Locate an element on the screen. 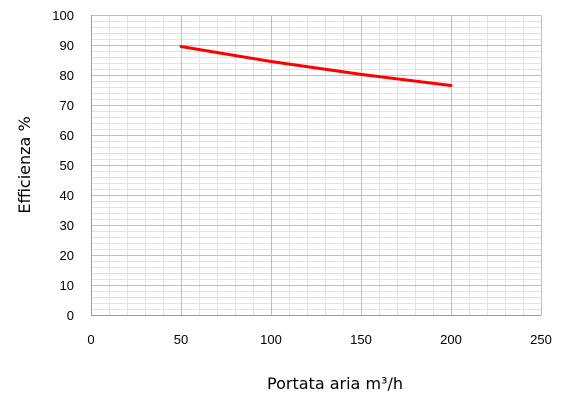  x-tick-label: 200 is located at coordinates (451, 339).